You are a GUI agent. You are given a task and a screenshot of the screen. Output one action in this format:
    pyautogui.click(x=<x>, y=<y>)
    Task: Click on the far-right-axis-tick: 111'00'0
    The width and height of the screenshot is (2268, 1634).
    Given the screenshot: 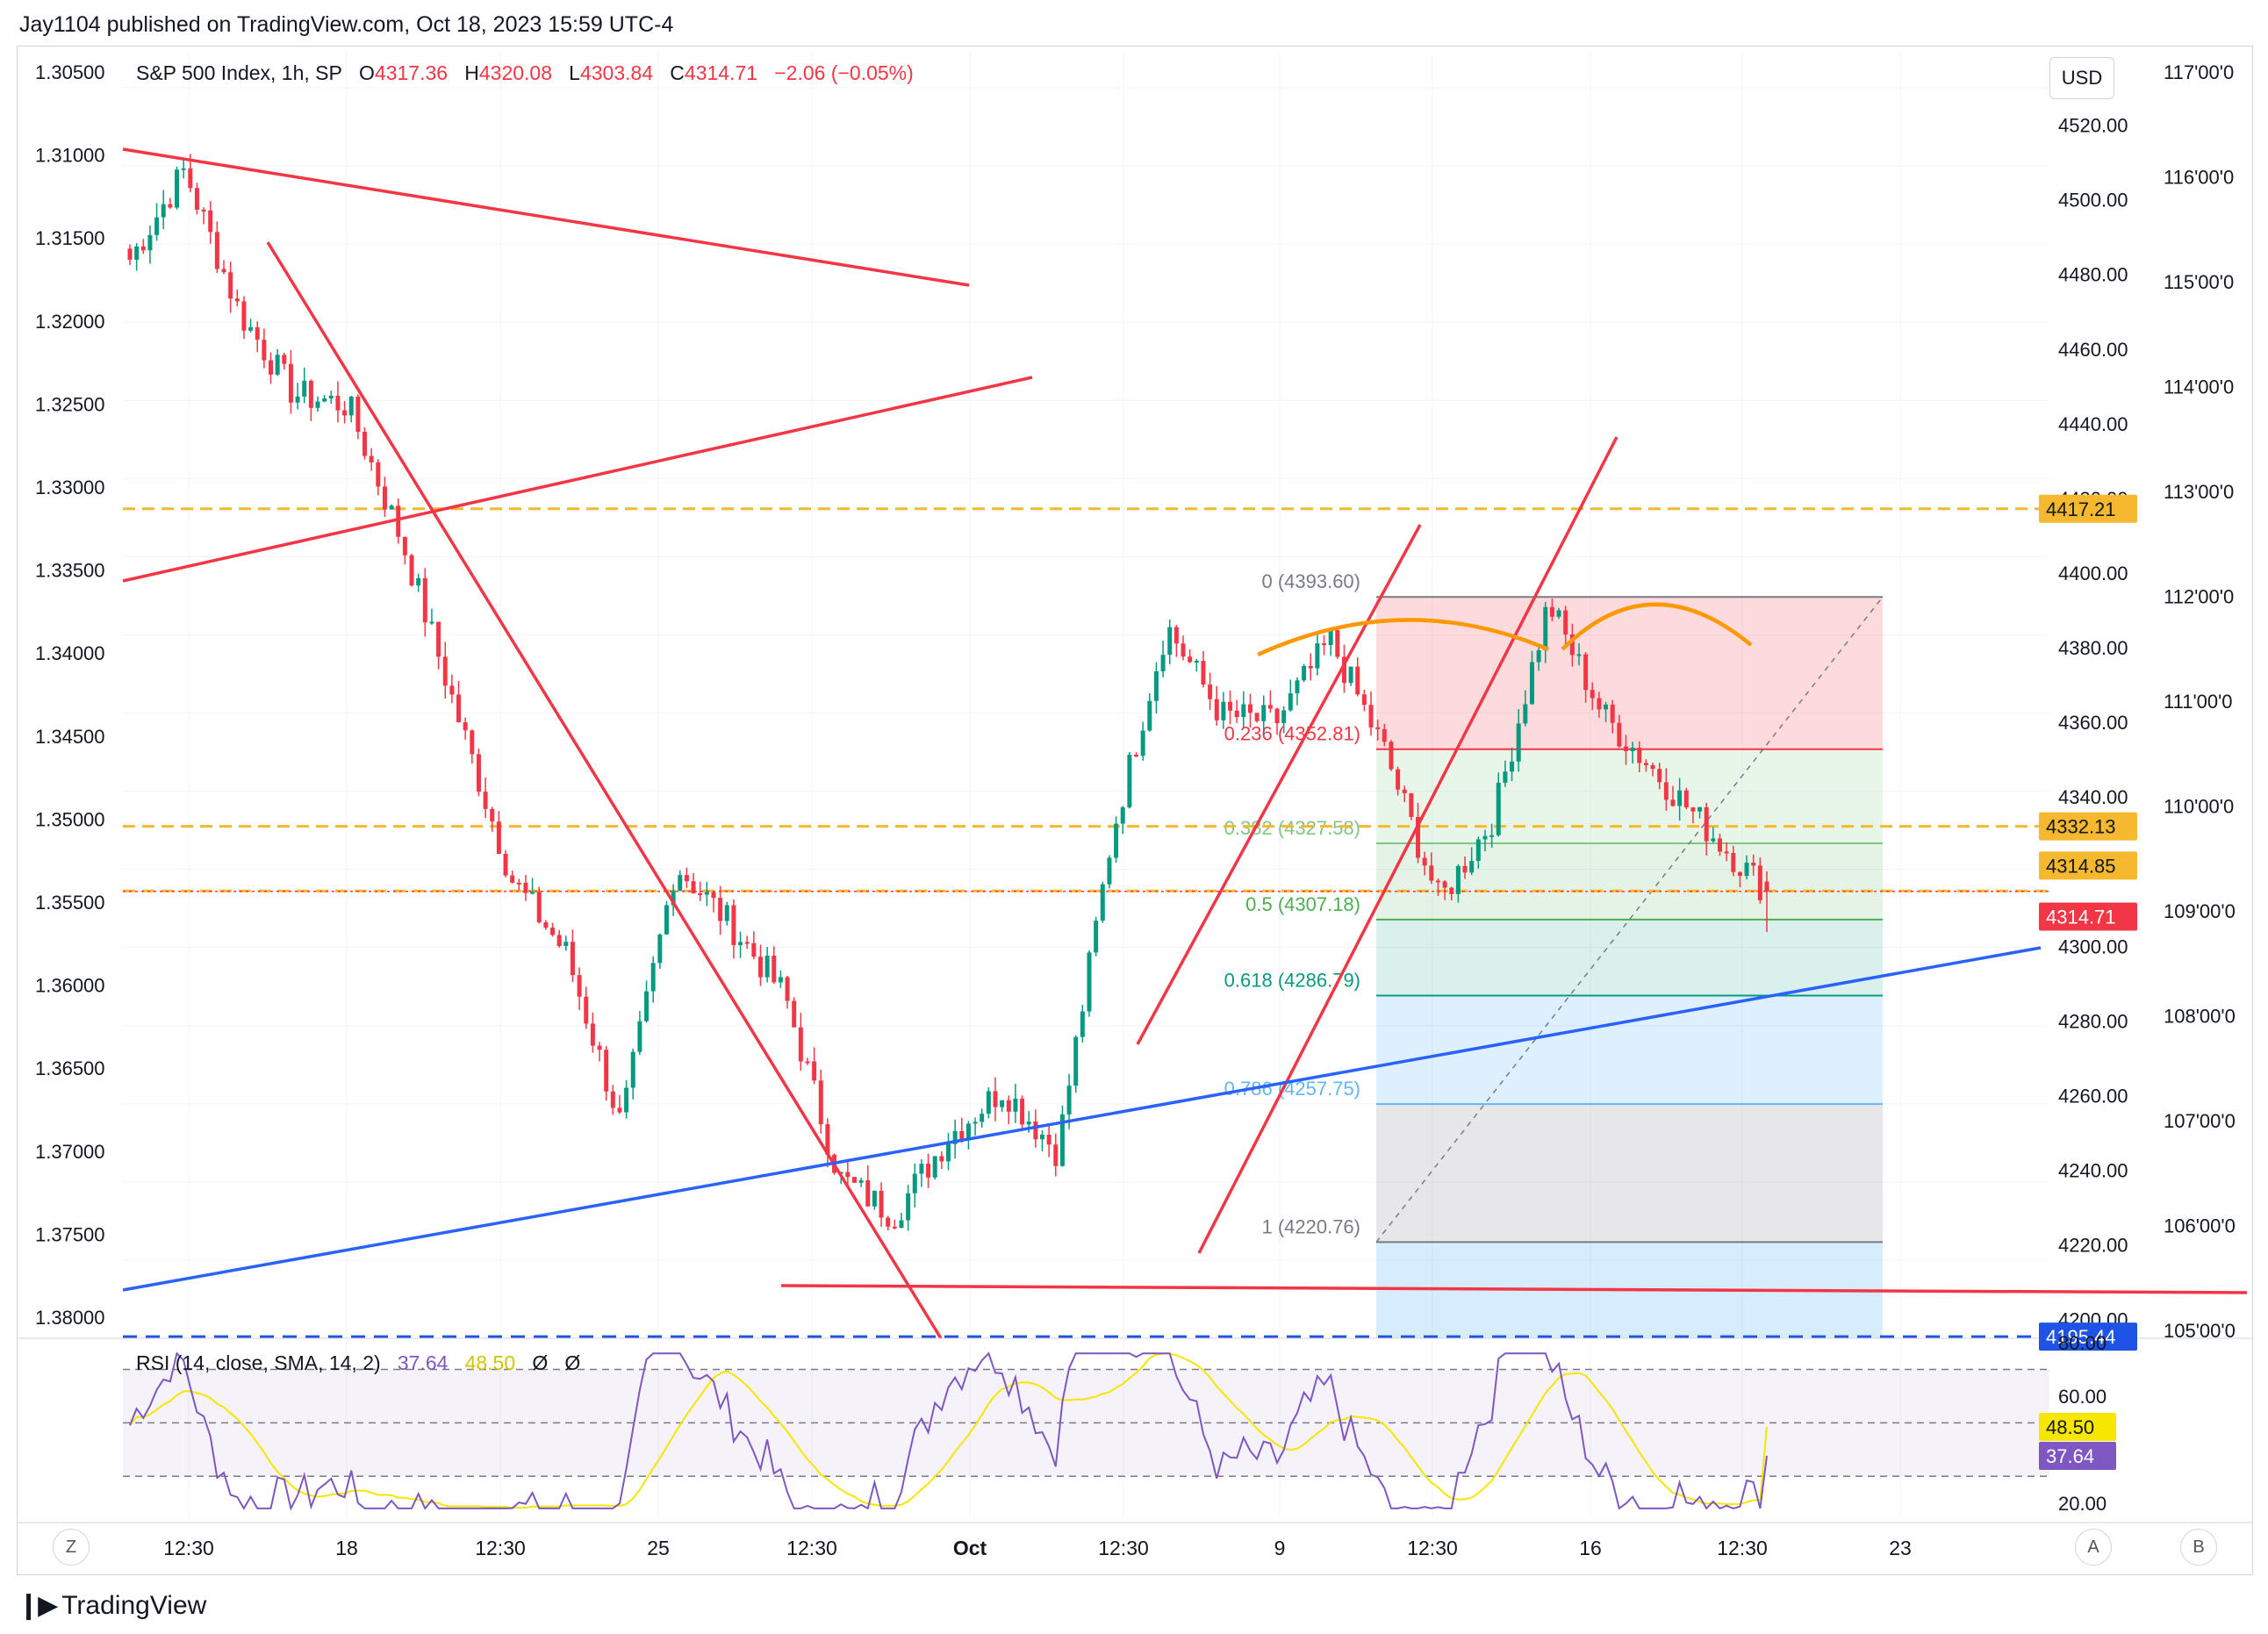 What is the action you would take?
    pyautogui.click(x=2199, y=702)
    